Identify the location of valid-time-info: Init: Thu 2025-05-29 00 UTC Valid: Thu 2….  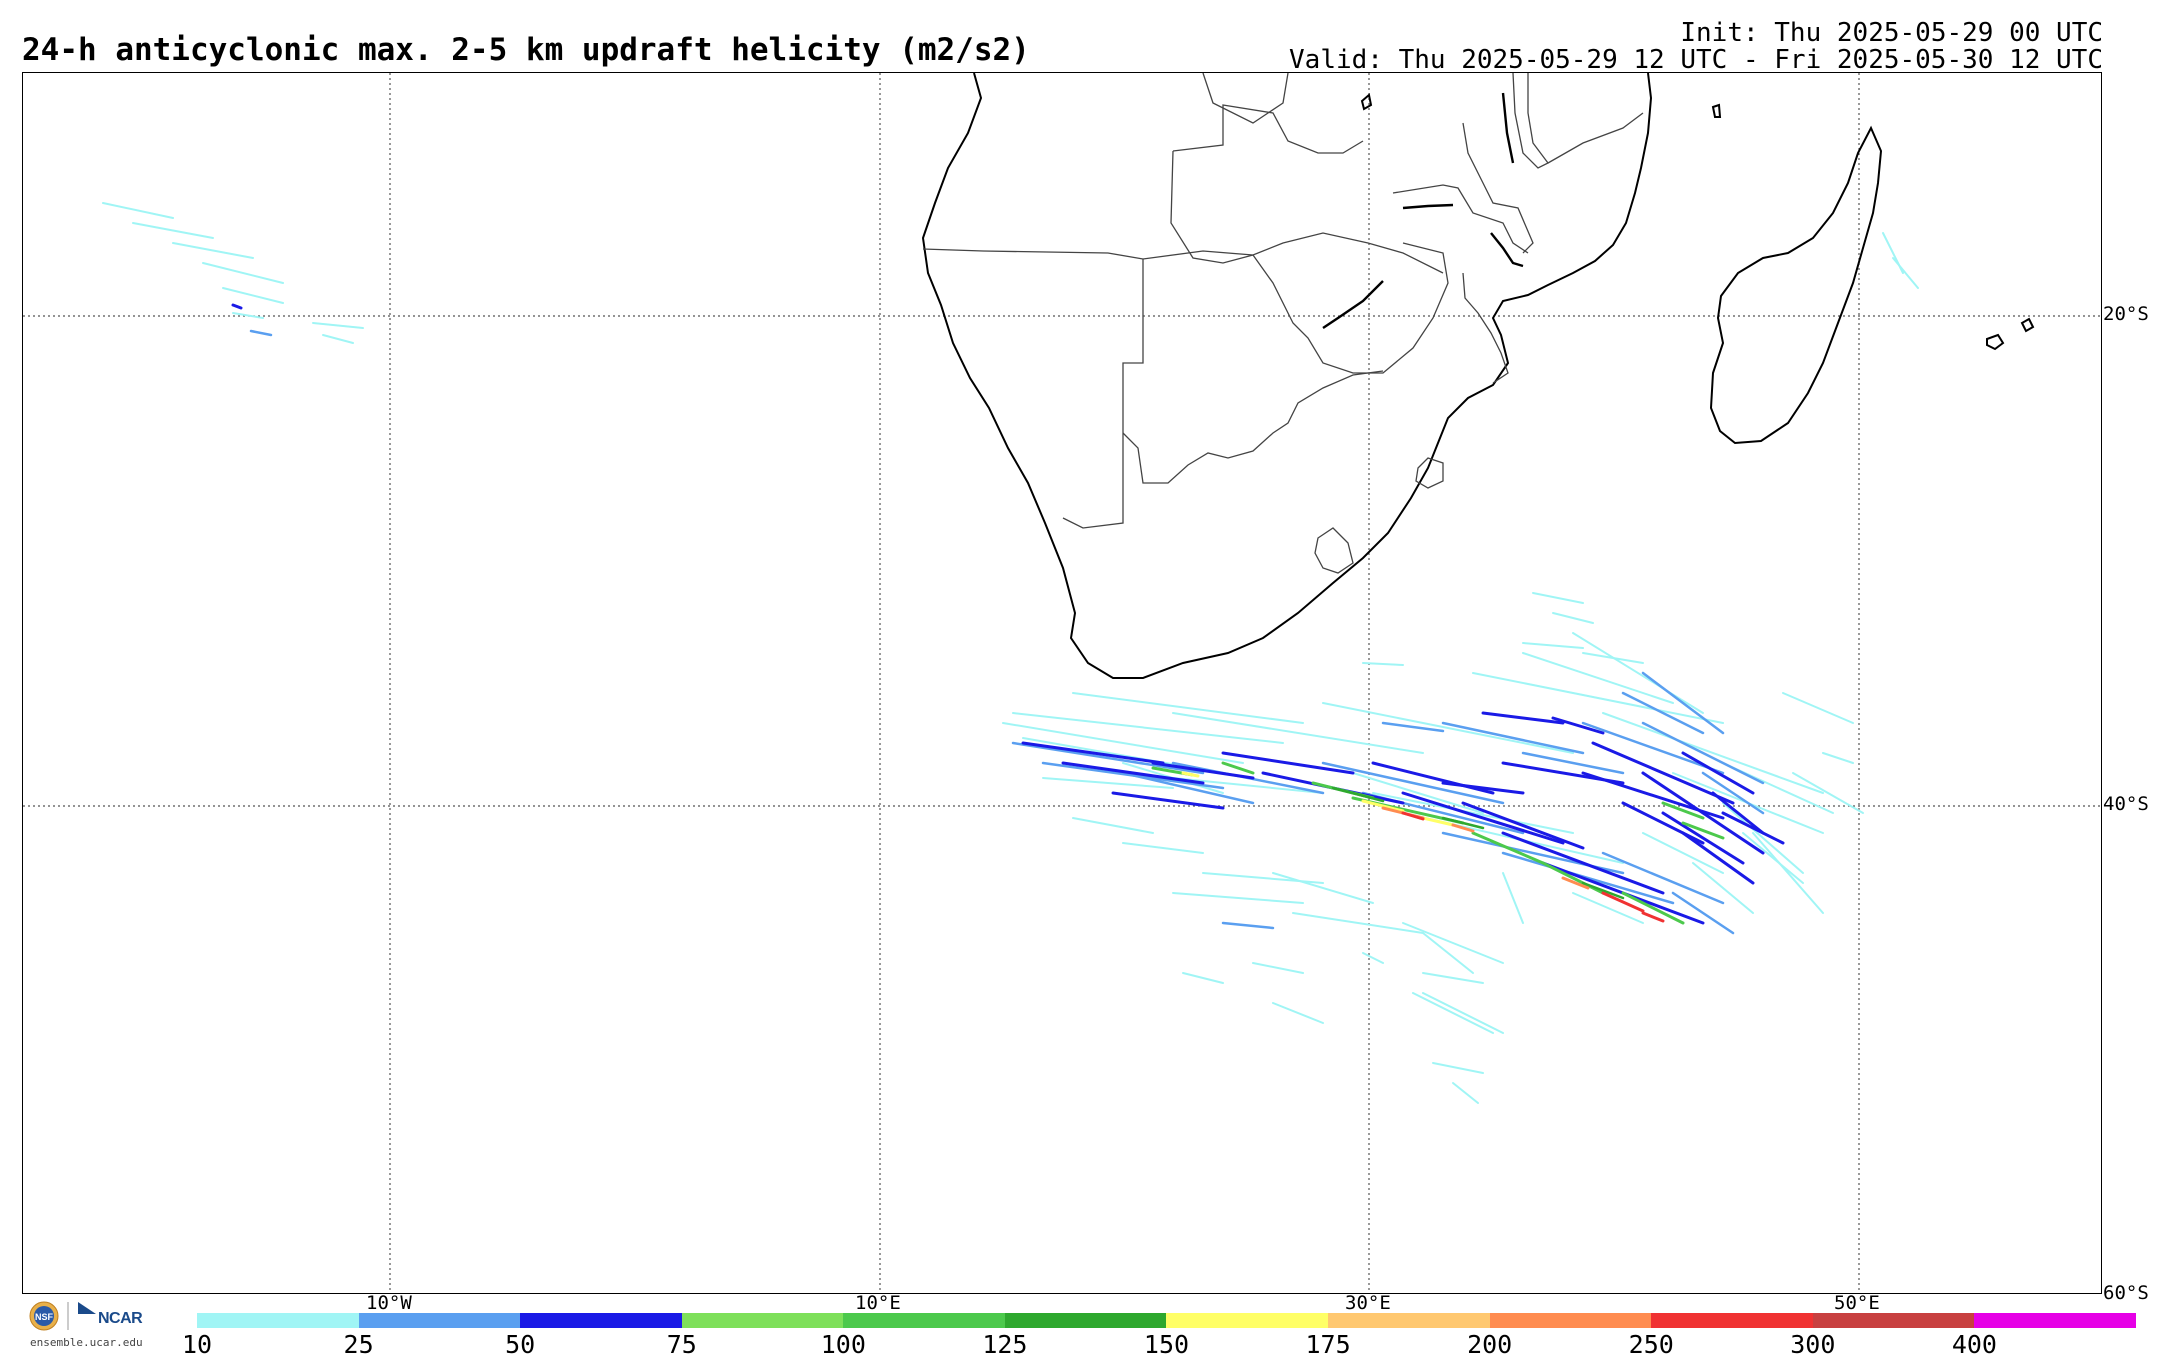
(1696, 47).